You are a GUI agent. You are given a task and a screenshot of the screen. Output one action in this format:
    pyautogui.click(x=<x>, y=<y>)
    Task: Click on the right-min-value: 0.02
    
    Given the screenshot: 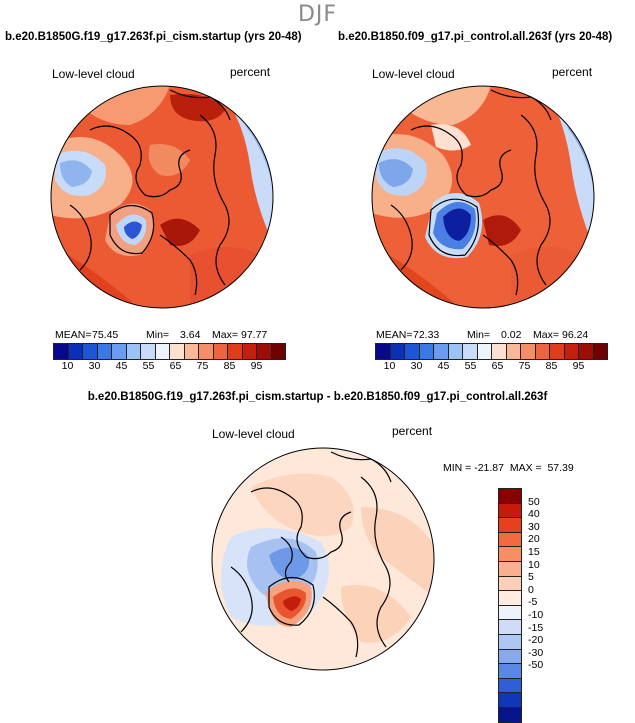 What is the action you would take?
    pyautogui.click(x=511, y=335)
    